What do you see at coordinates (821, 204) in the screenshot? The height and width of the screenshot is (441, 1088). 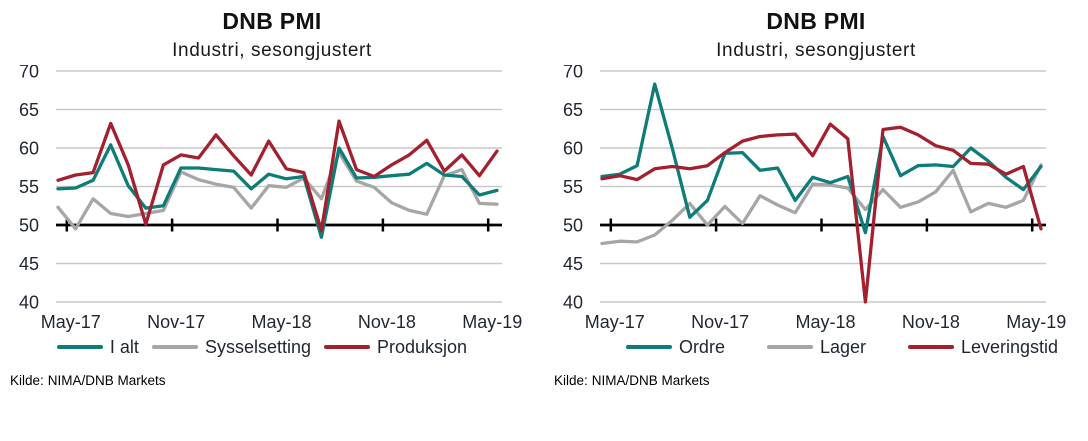 I see `series-line-lager` at bounding box center [821, 204].